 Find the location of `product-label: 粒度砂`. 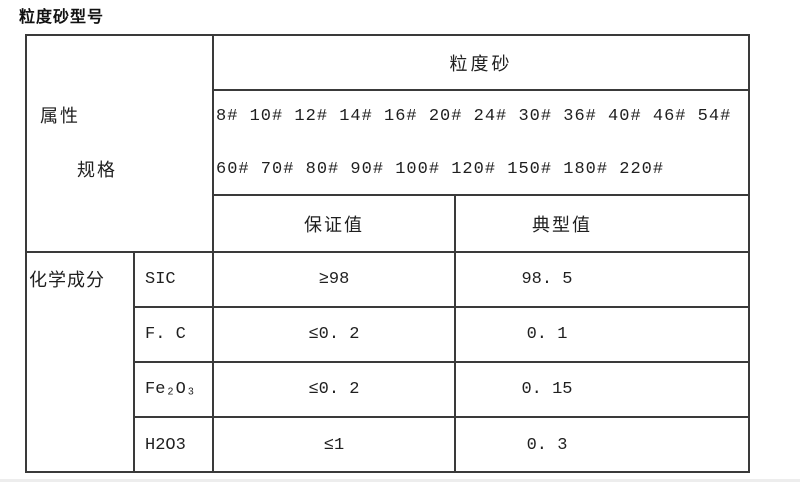

product-label: 粒度砂 is located at coordinates (481, 63).